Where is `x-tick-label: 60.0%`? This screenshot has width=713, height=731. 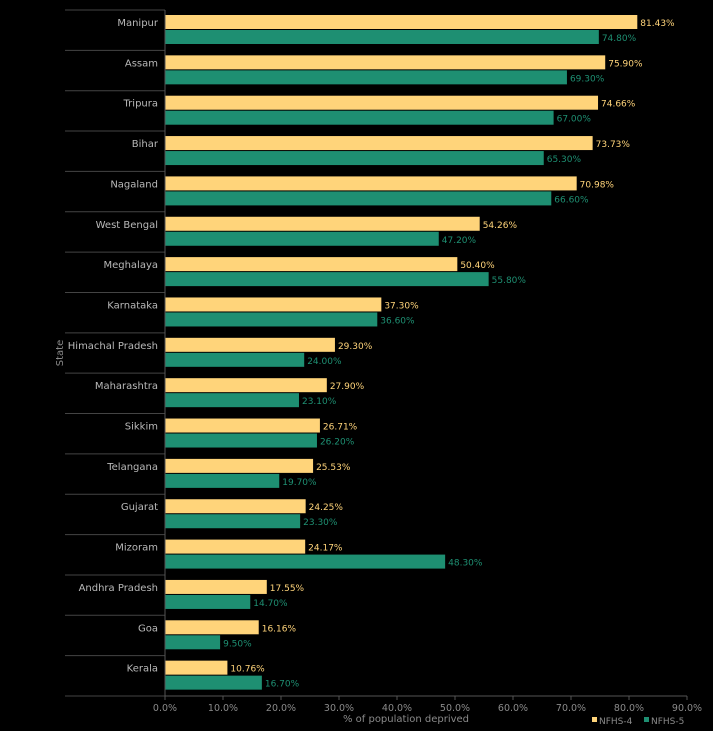 x-tick-label: 60.0% is located at coordinates (513, 708).